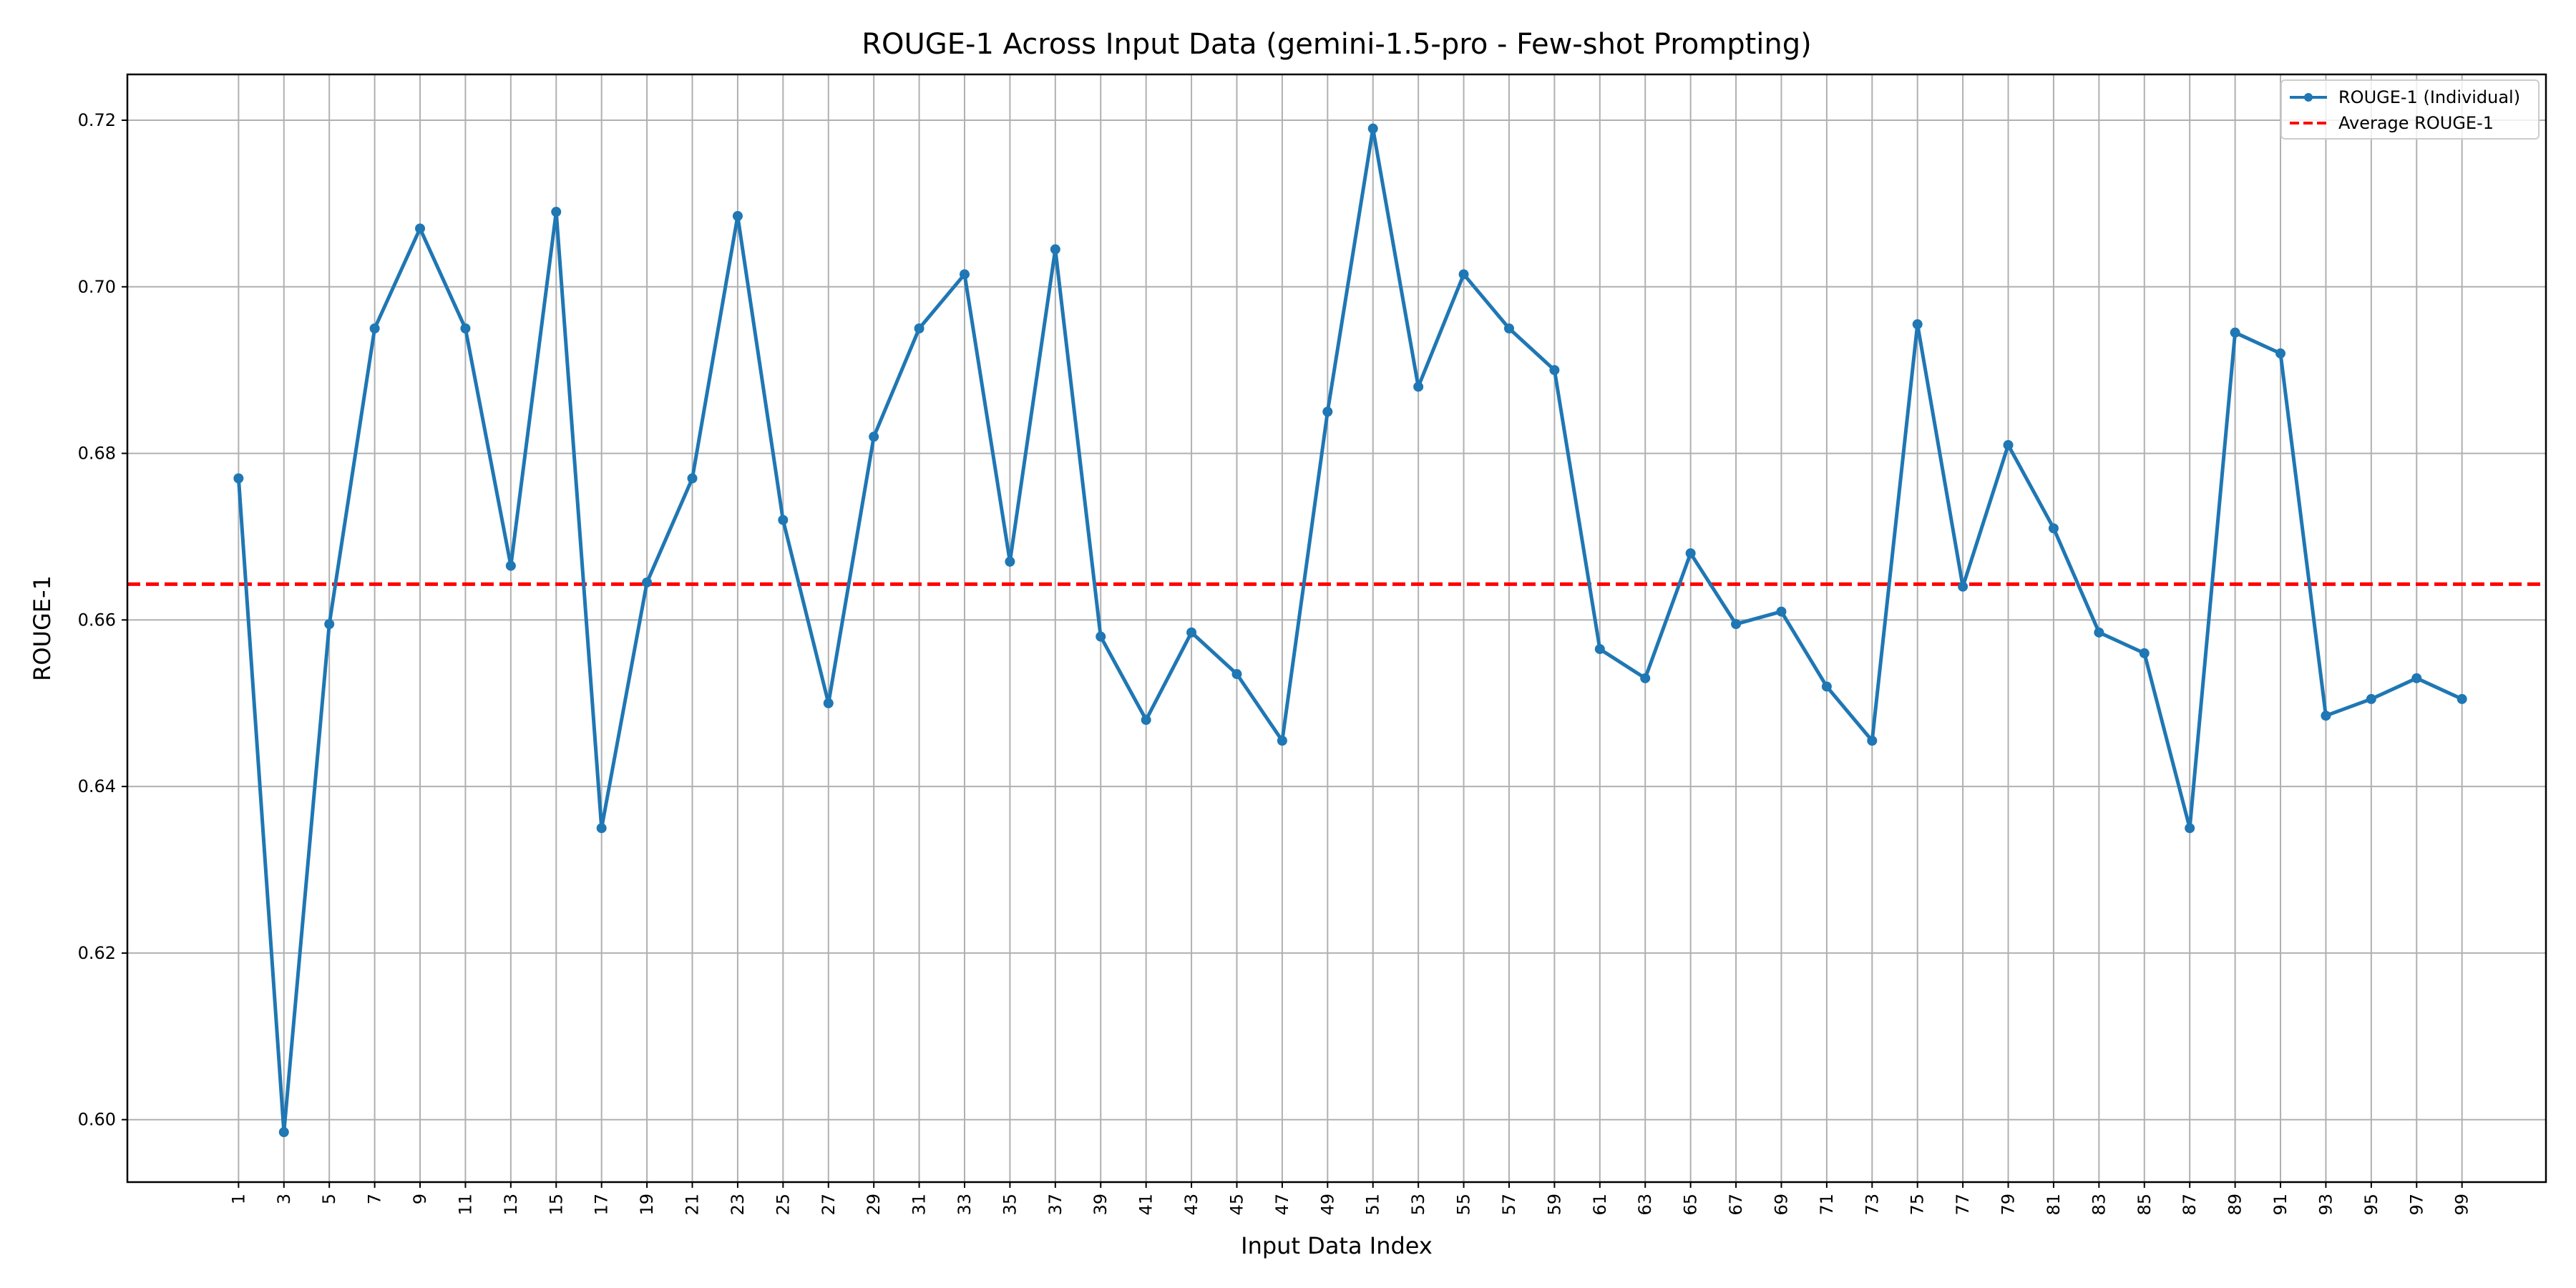 This screenshot has height=1288, width=2576. Describe the element at coordinates (329, 1199) in the screenshot. I see `x-tick-label: 5` at that location.